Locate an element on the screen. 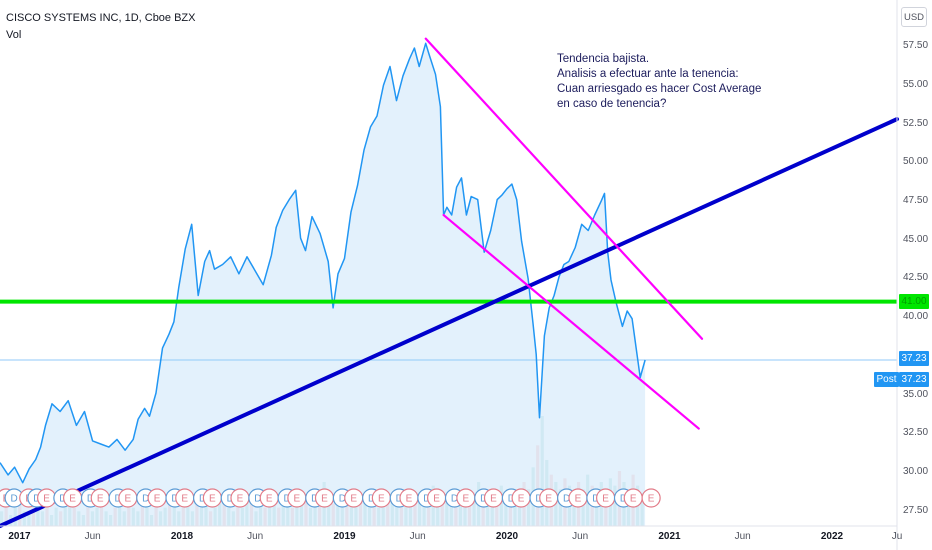  y-tick-label: 35.00 is located at coordinates (916, 394).